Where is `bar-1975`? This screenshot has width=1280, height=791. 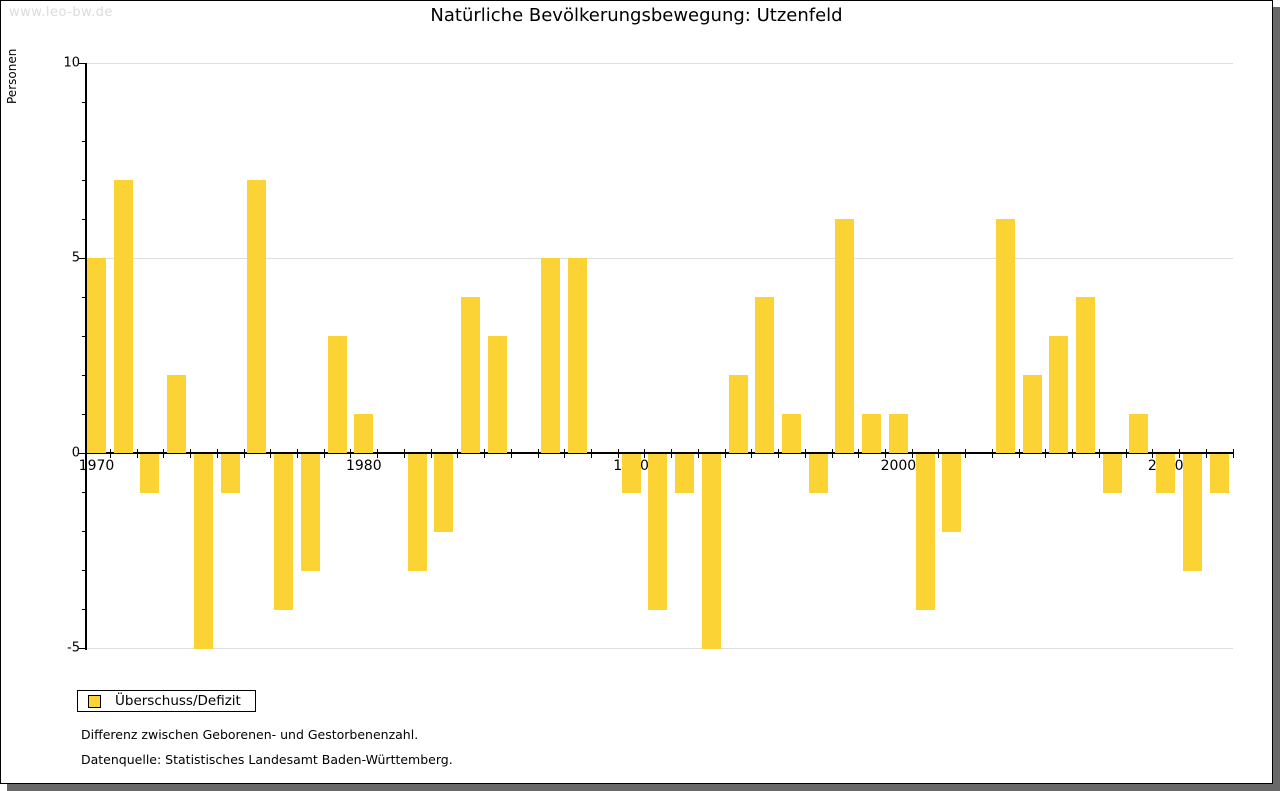
bar-1975 is located at coordinates (230, 473).